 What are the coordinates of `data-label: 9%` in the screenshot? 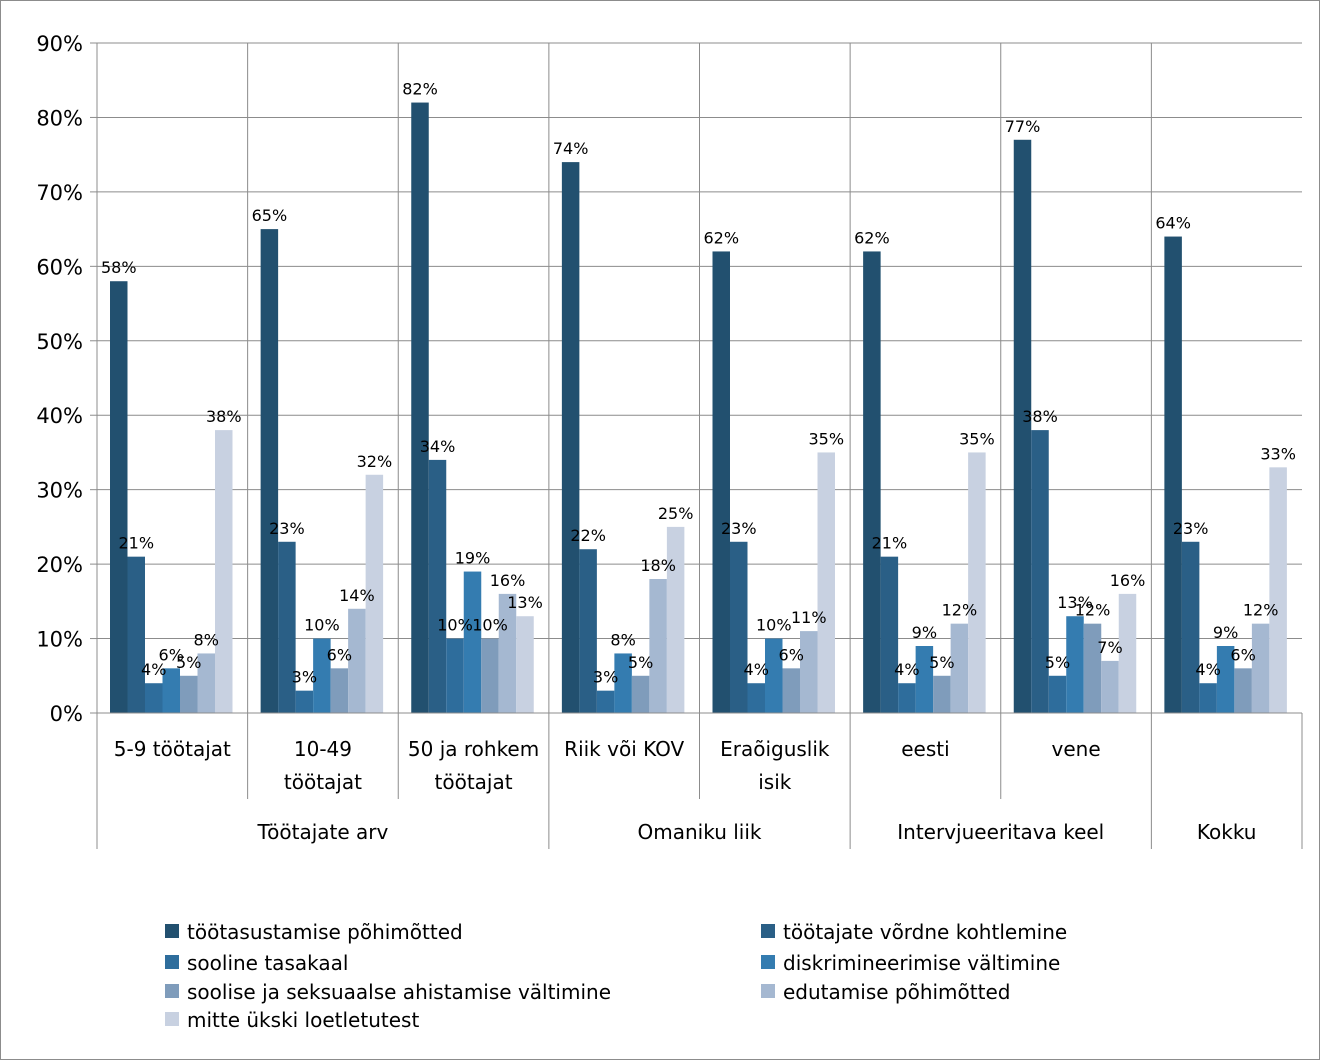 It's located at (924, 632).